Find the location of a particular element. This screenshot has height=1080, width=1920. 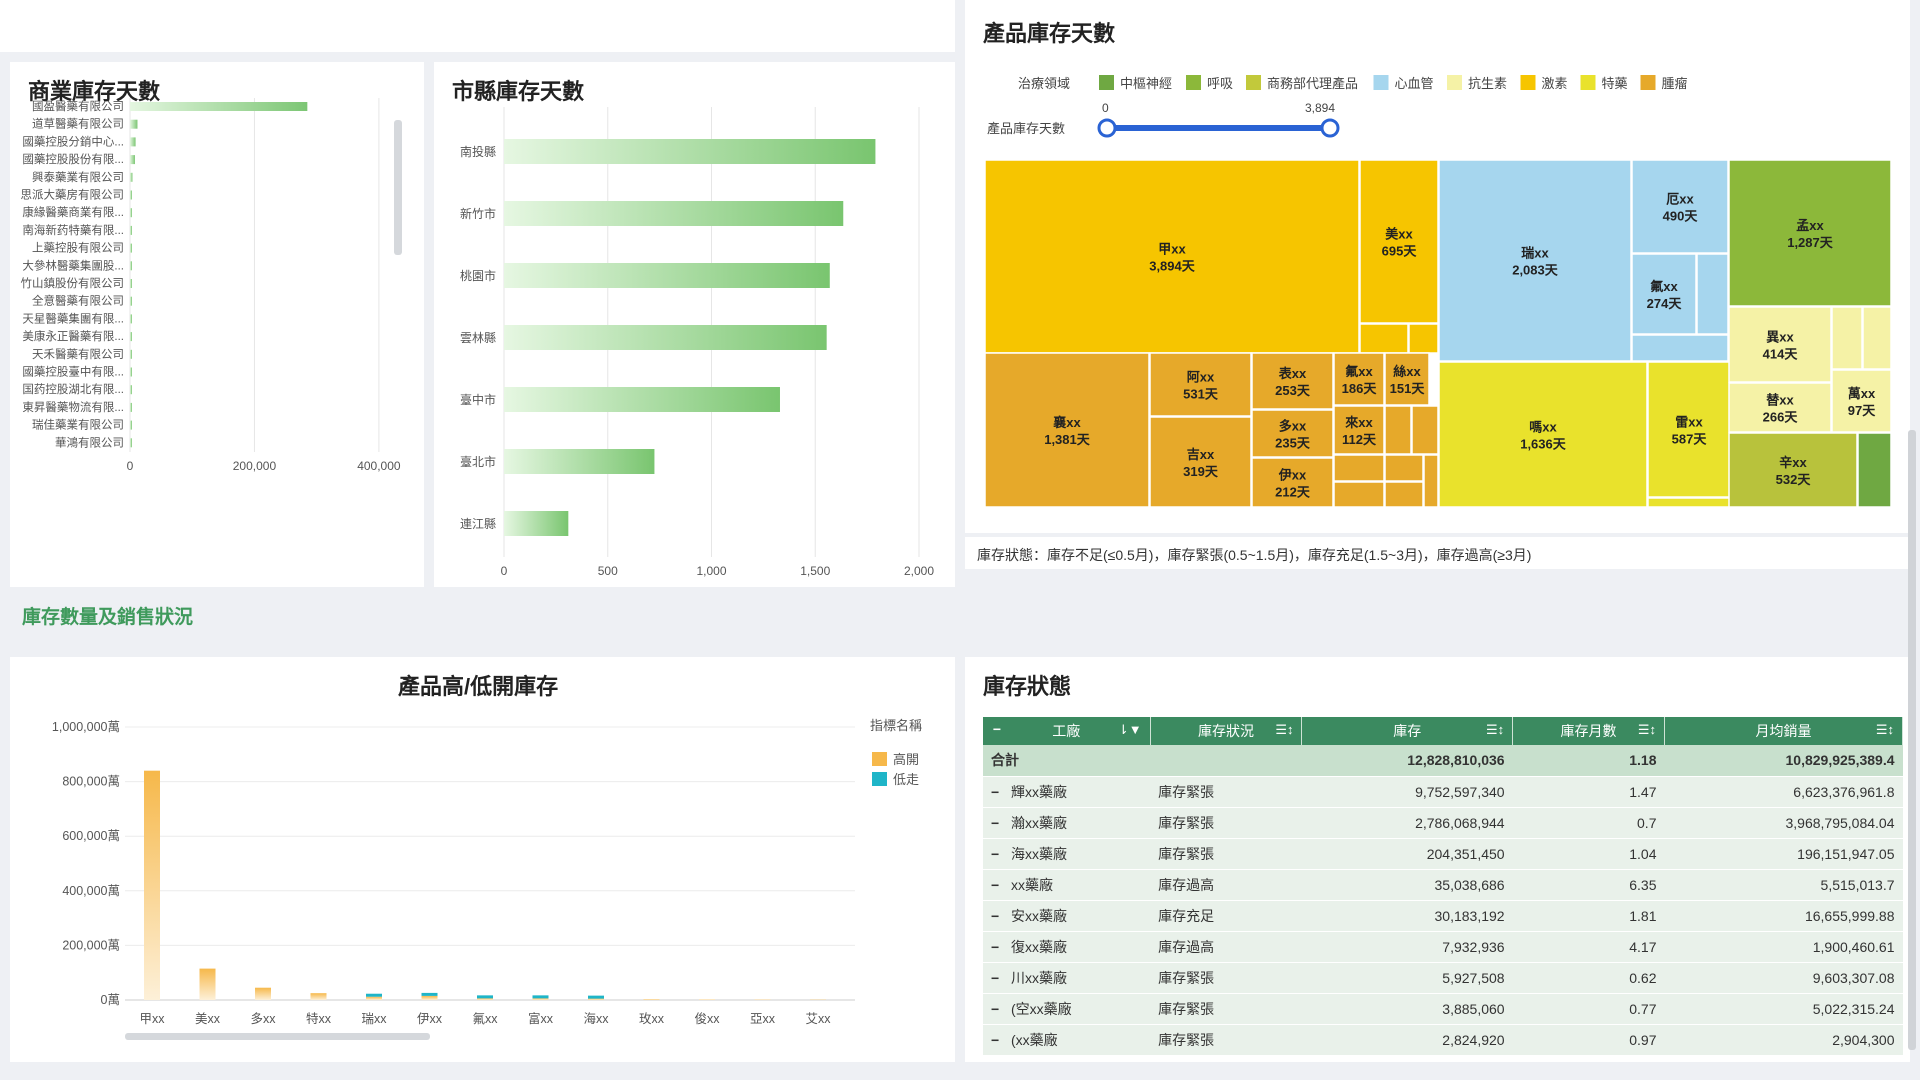

treemap-cell-name: 氟xx is located at coordinates (1359, 371).